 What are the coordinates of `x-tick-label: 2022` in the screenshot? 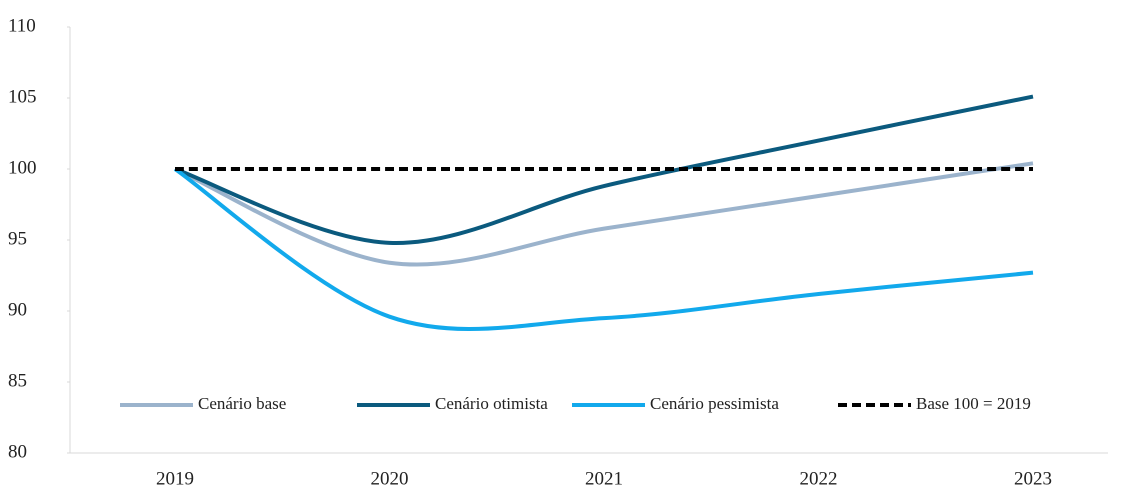 It's located at (819, 478).